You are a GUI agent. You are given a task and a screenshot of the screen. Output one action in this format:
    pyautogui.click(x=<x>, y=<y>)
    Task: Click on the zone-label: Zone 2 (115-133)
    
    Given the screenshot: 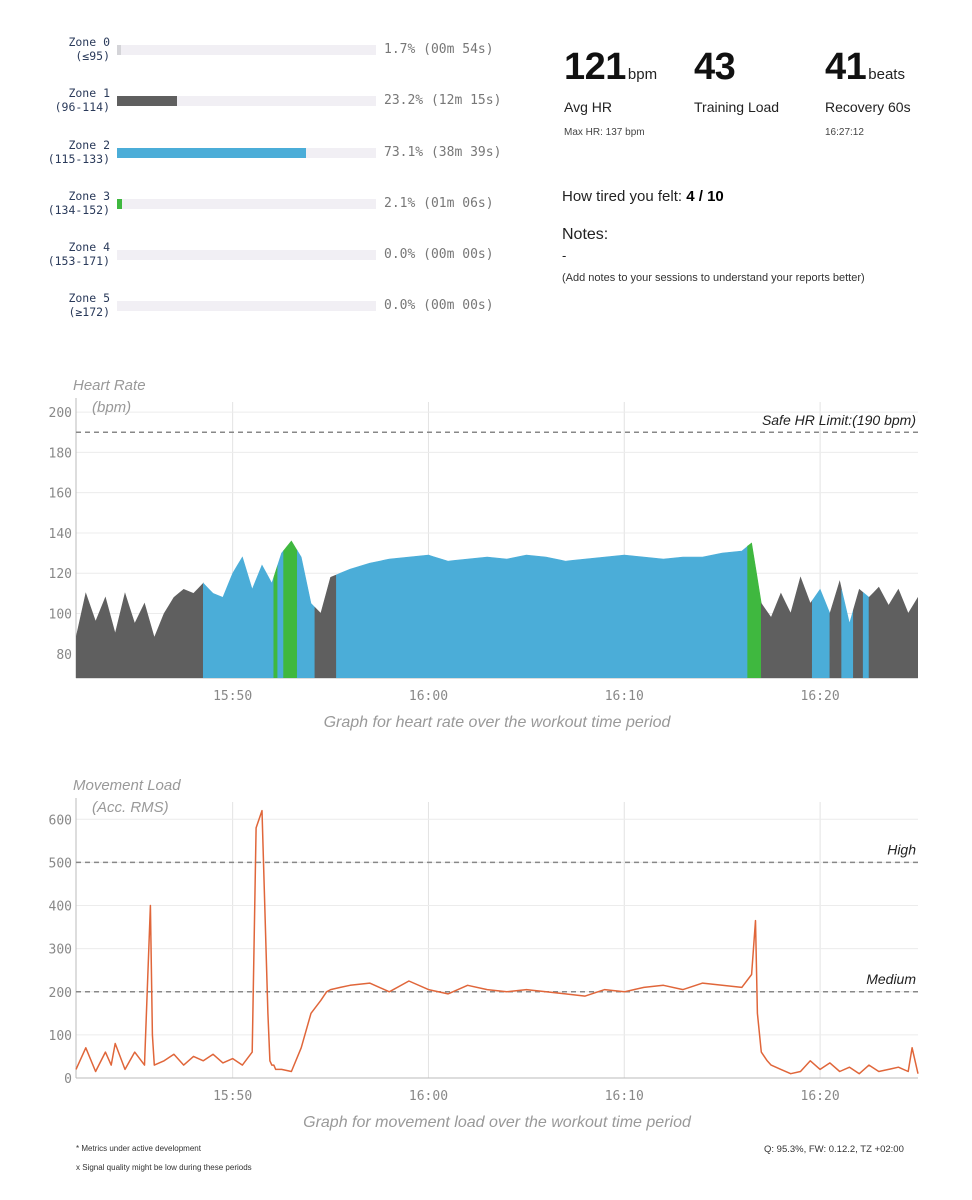 What is the action you would take?
    pyautogui.click(x=65, y=152)
    